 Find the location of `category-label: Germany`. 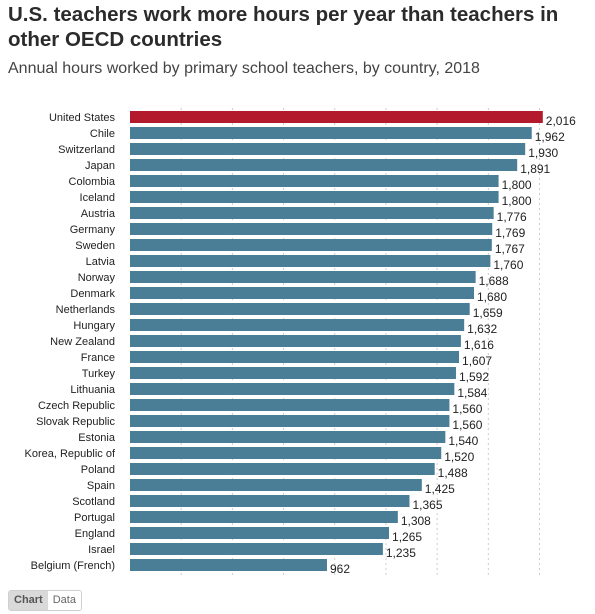

category-label: Germany is located at coordinates (93, 230).